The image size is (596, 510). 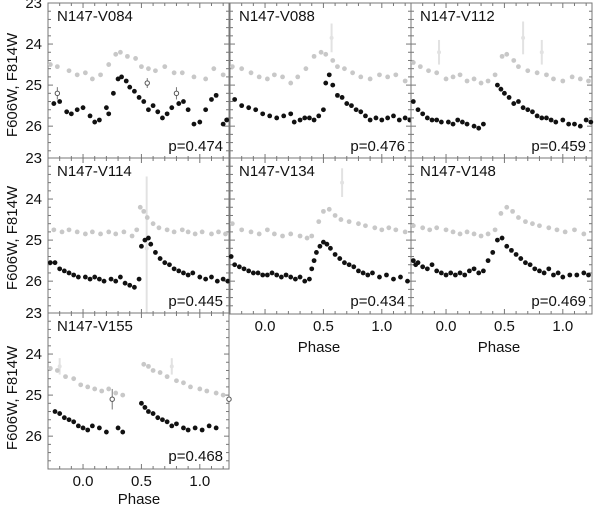 What do you see at coordinates (128, 235) in the screenshot?
I see `panel: 23 24 25 26 N147-V114 p=0.445` at bounding box center [128, 235].